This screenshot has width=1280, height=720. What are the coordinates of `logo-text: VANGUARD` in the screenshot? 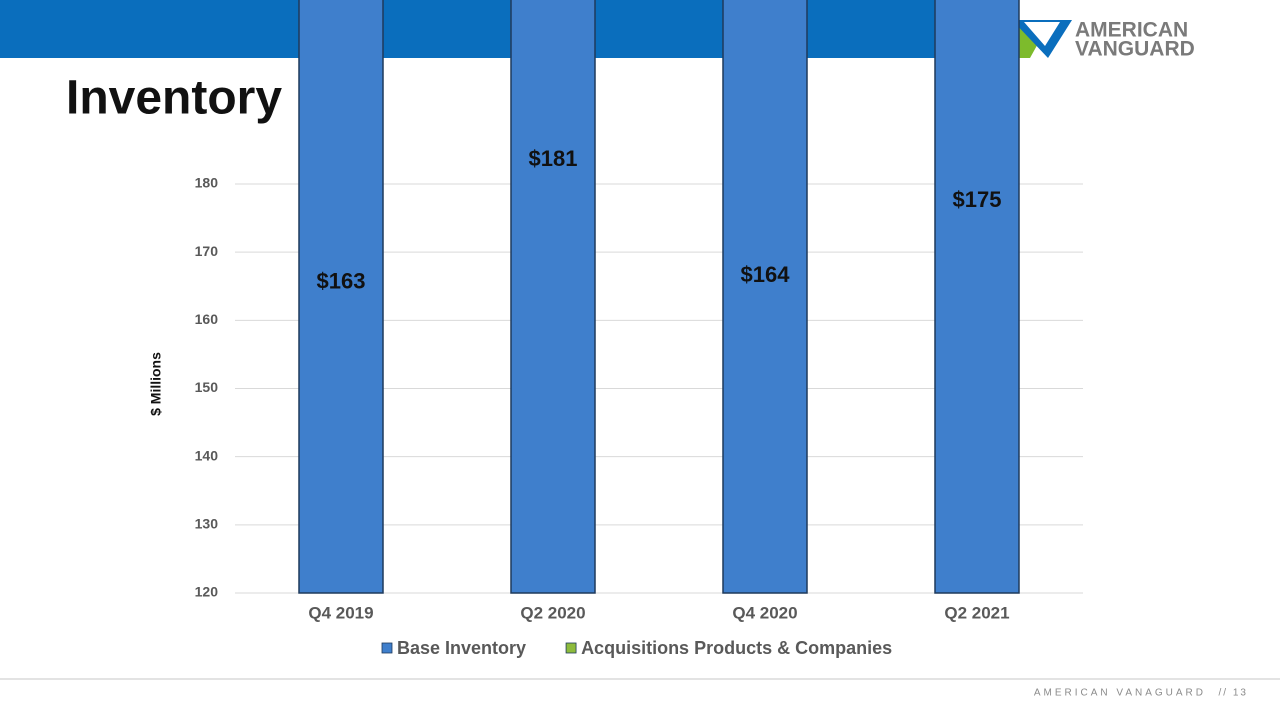 It's located at (1135, 49).